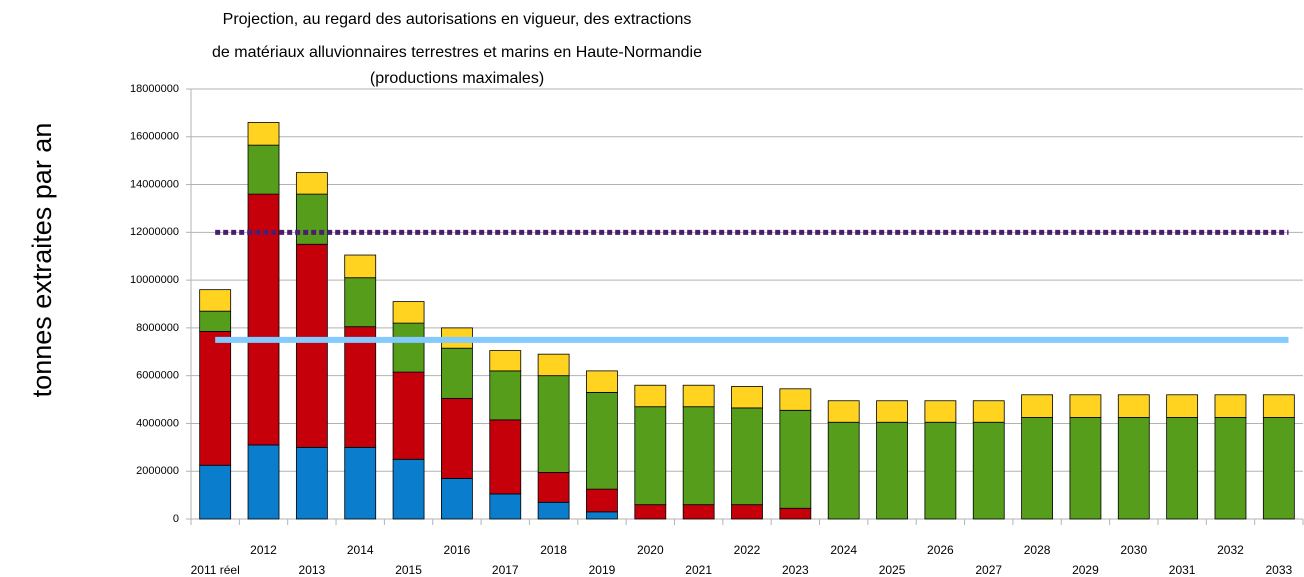 The height and width of the screenshot is (577, 1304). What do you see at coordinates (1230, 550) in the screenshot?
I see `x-tick-label: 2032` at bounding box center [1230, 550].